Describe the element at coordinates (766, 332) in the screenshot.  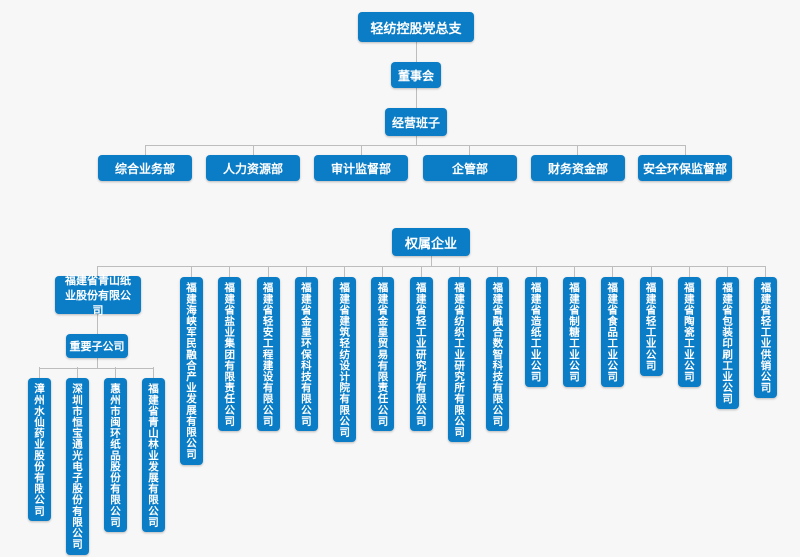
I see `affiliate-company: 福建省轻工业供销公司` at that location.